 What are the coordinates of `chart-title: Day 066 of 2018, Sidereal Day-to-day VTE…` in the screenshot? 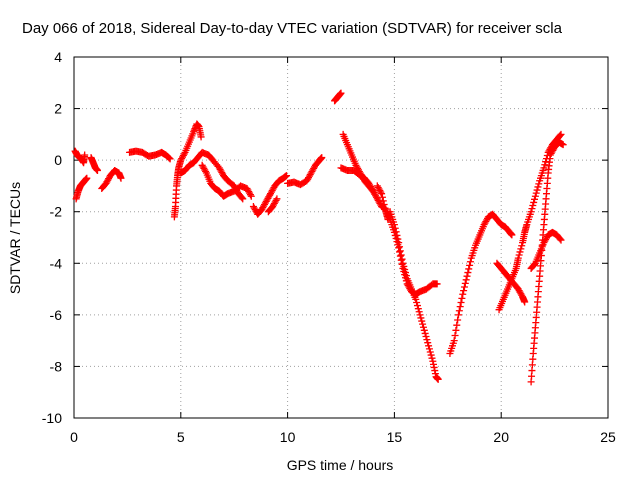 It's located at (292, 28).